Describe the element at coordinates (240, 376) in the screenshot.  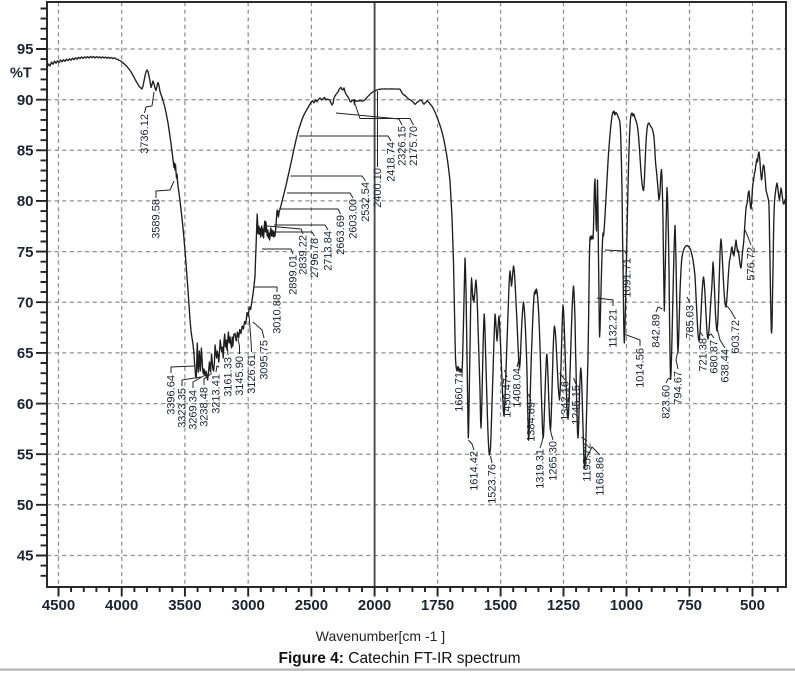
I see `svg-text: 3145.90` at that location.